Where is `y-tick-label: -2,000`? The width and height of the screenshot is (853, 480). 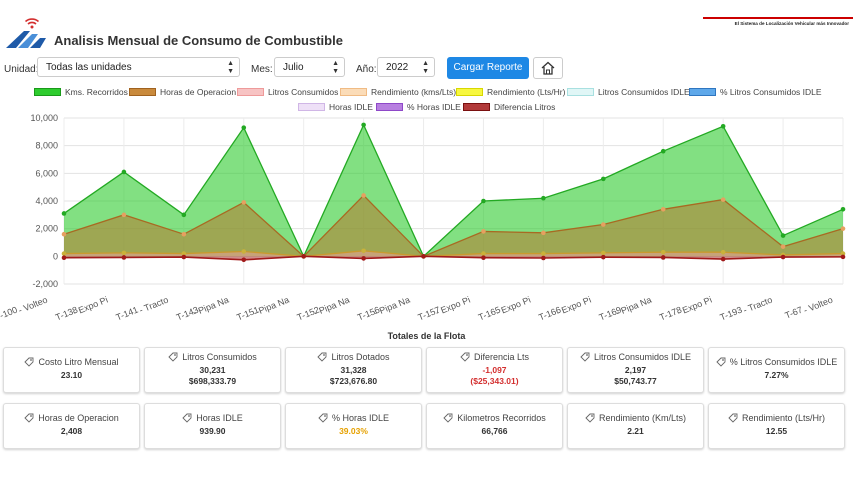 y-tick-label: -2,000 is located at coordinates (45, 284).